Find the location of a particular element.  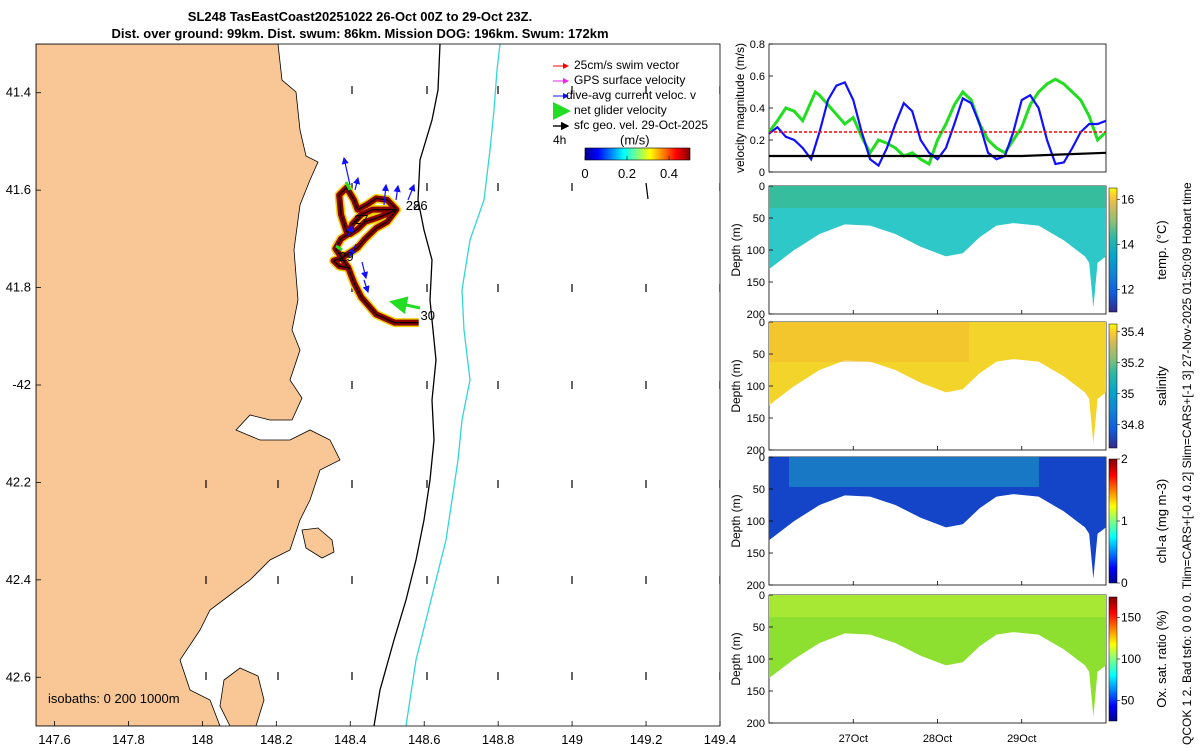

map-x-tick-label: 148.4 is located at coordinates (350, 739).